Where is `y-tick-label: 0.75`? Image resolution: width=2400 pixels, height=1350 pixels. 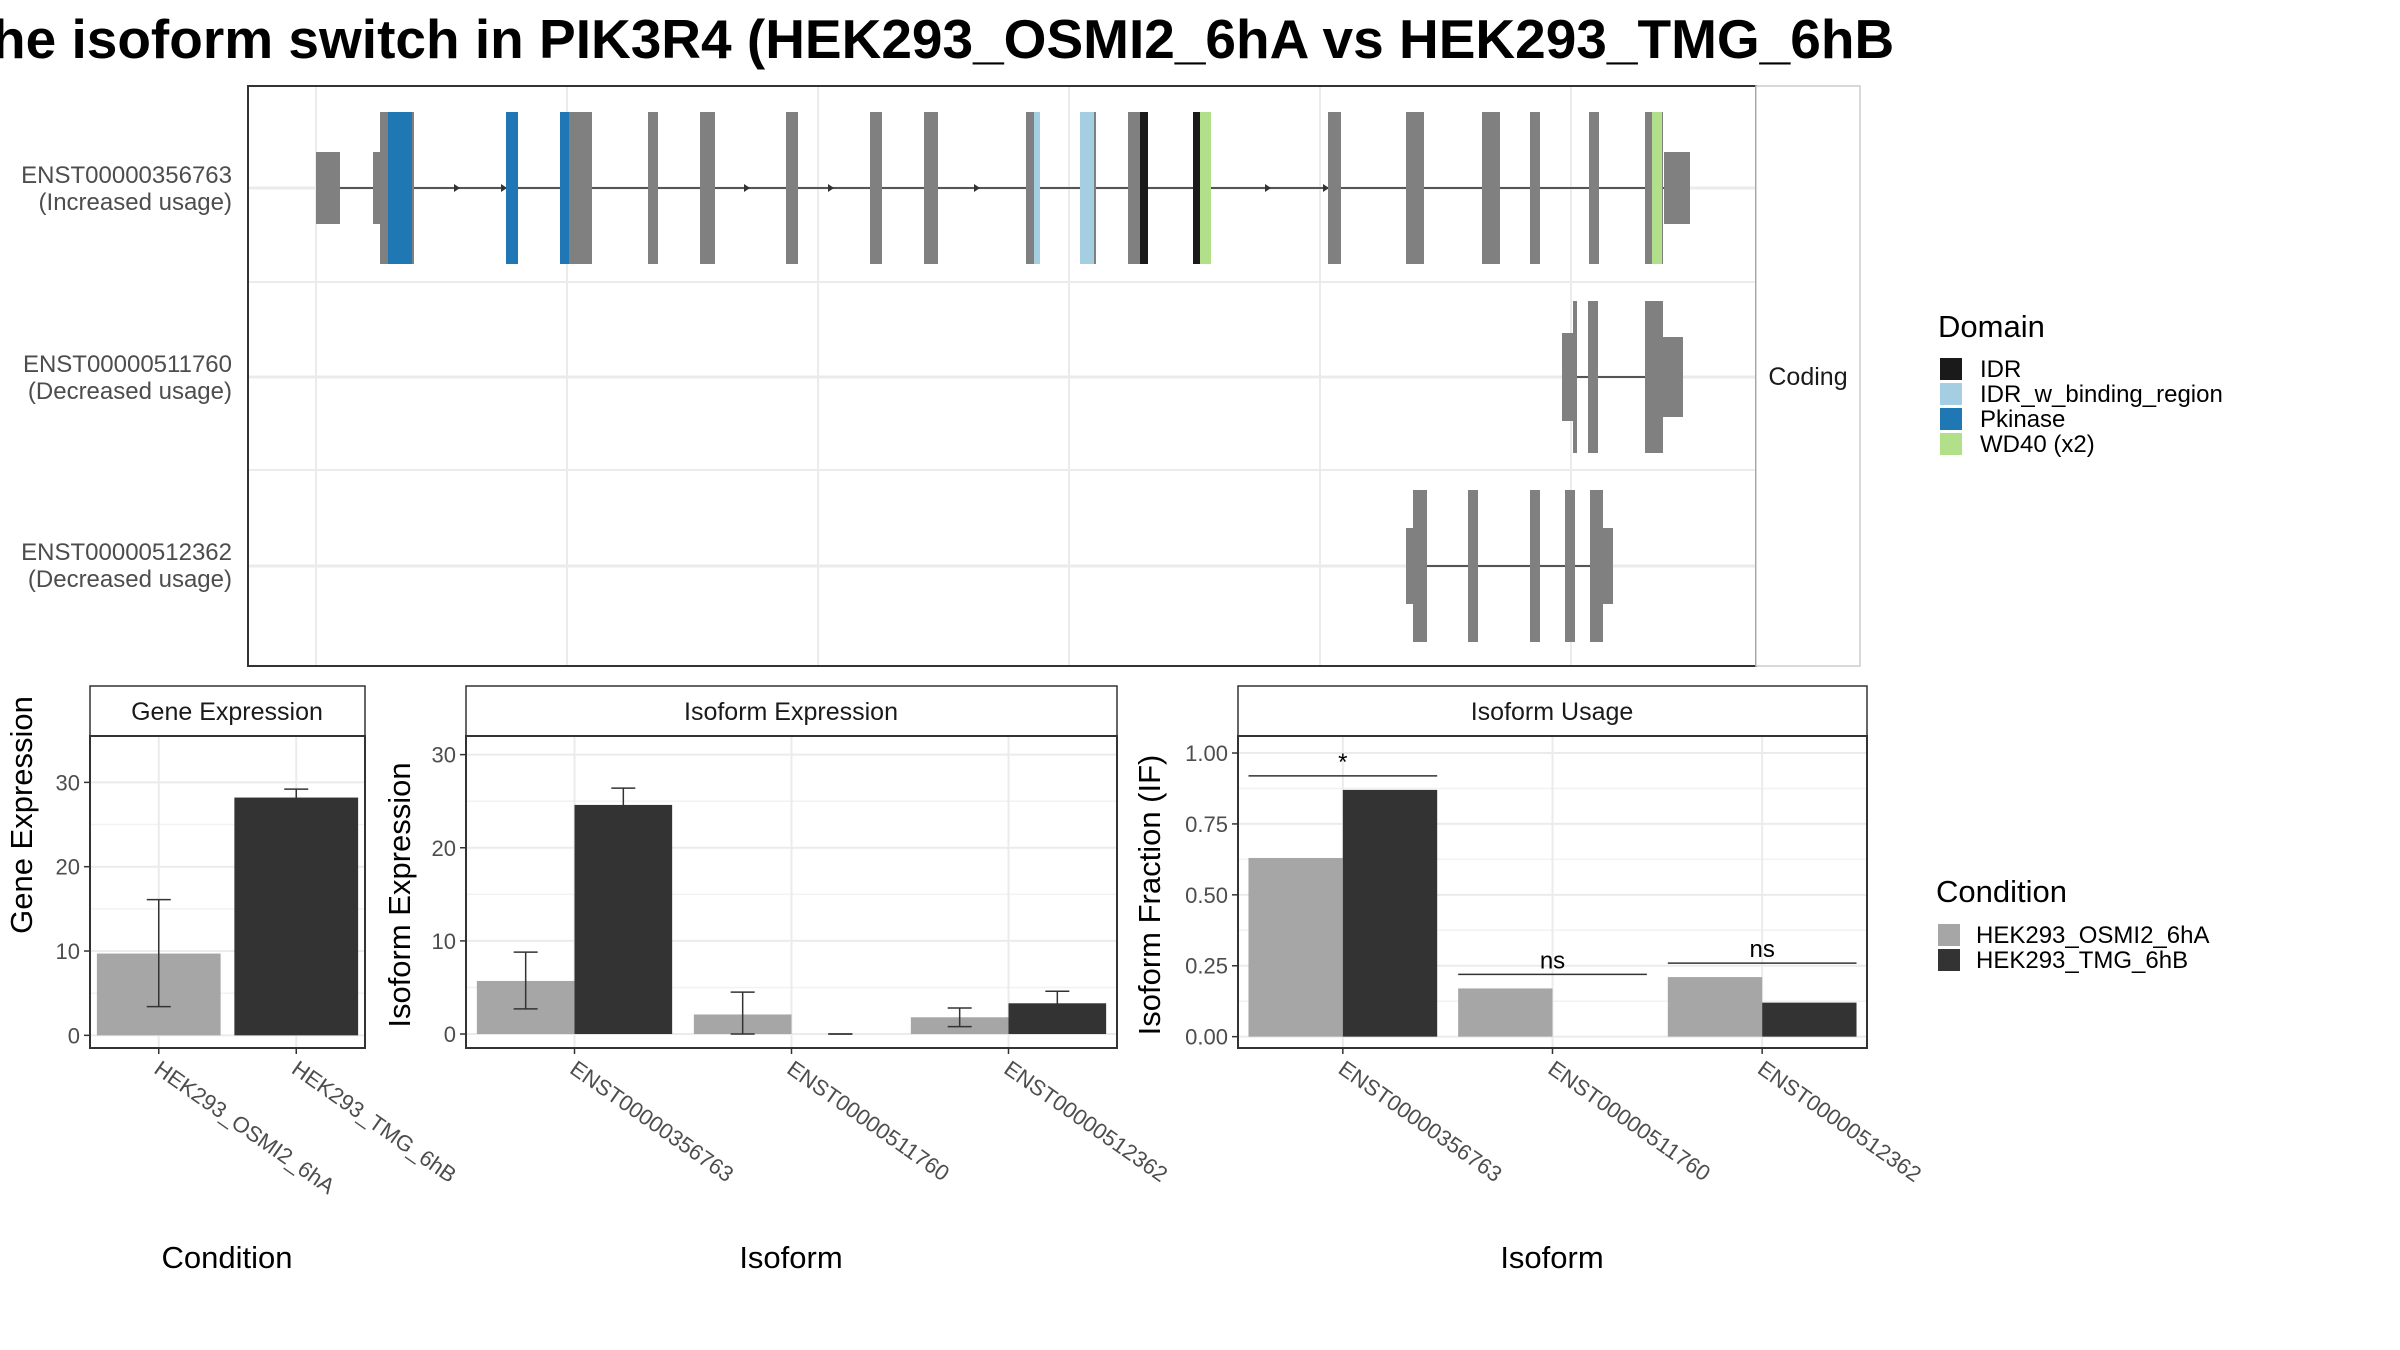 y-tick-label: 0.75 is located at coordinates (1206, 824).